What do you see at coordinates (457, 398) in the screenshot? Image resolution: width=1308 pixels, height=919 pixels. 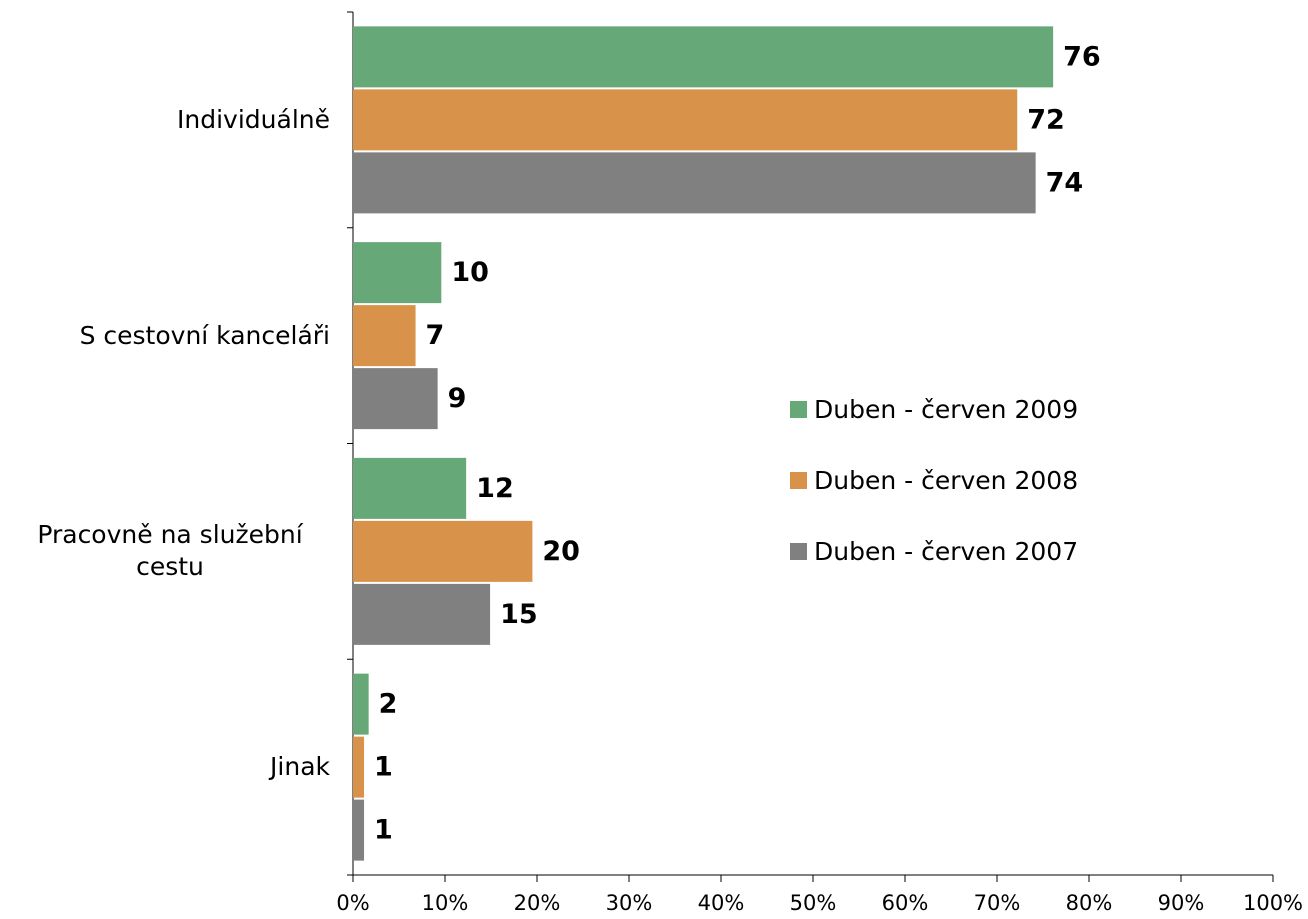 I see `value-label: 9` at bounding box center [457, 398].